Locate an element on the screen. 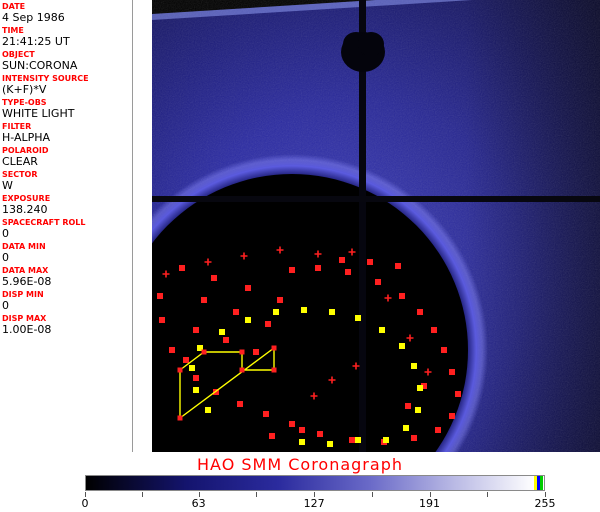 The height and width of the screenshot is (512, 600). colorbar-tick-label: 0 is located at coordinates (85, 503).